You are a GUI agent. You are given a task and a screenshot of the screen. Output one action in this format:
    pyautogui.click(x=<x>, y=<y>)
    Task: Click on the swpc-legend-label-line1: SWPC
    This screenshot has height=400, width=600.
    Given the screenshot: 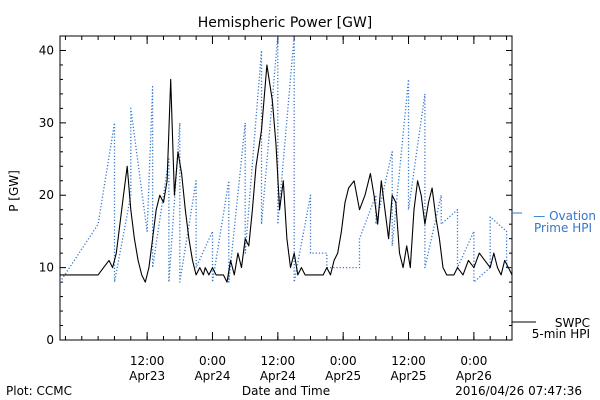 What is the action you would take?
    pyautogui.click(x=572, y=323)
    